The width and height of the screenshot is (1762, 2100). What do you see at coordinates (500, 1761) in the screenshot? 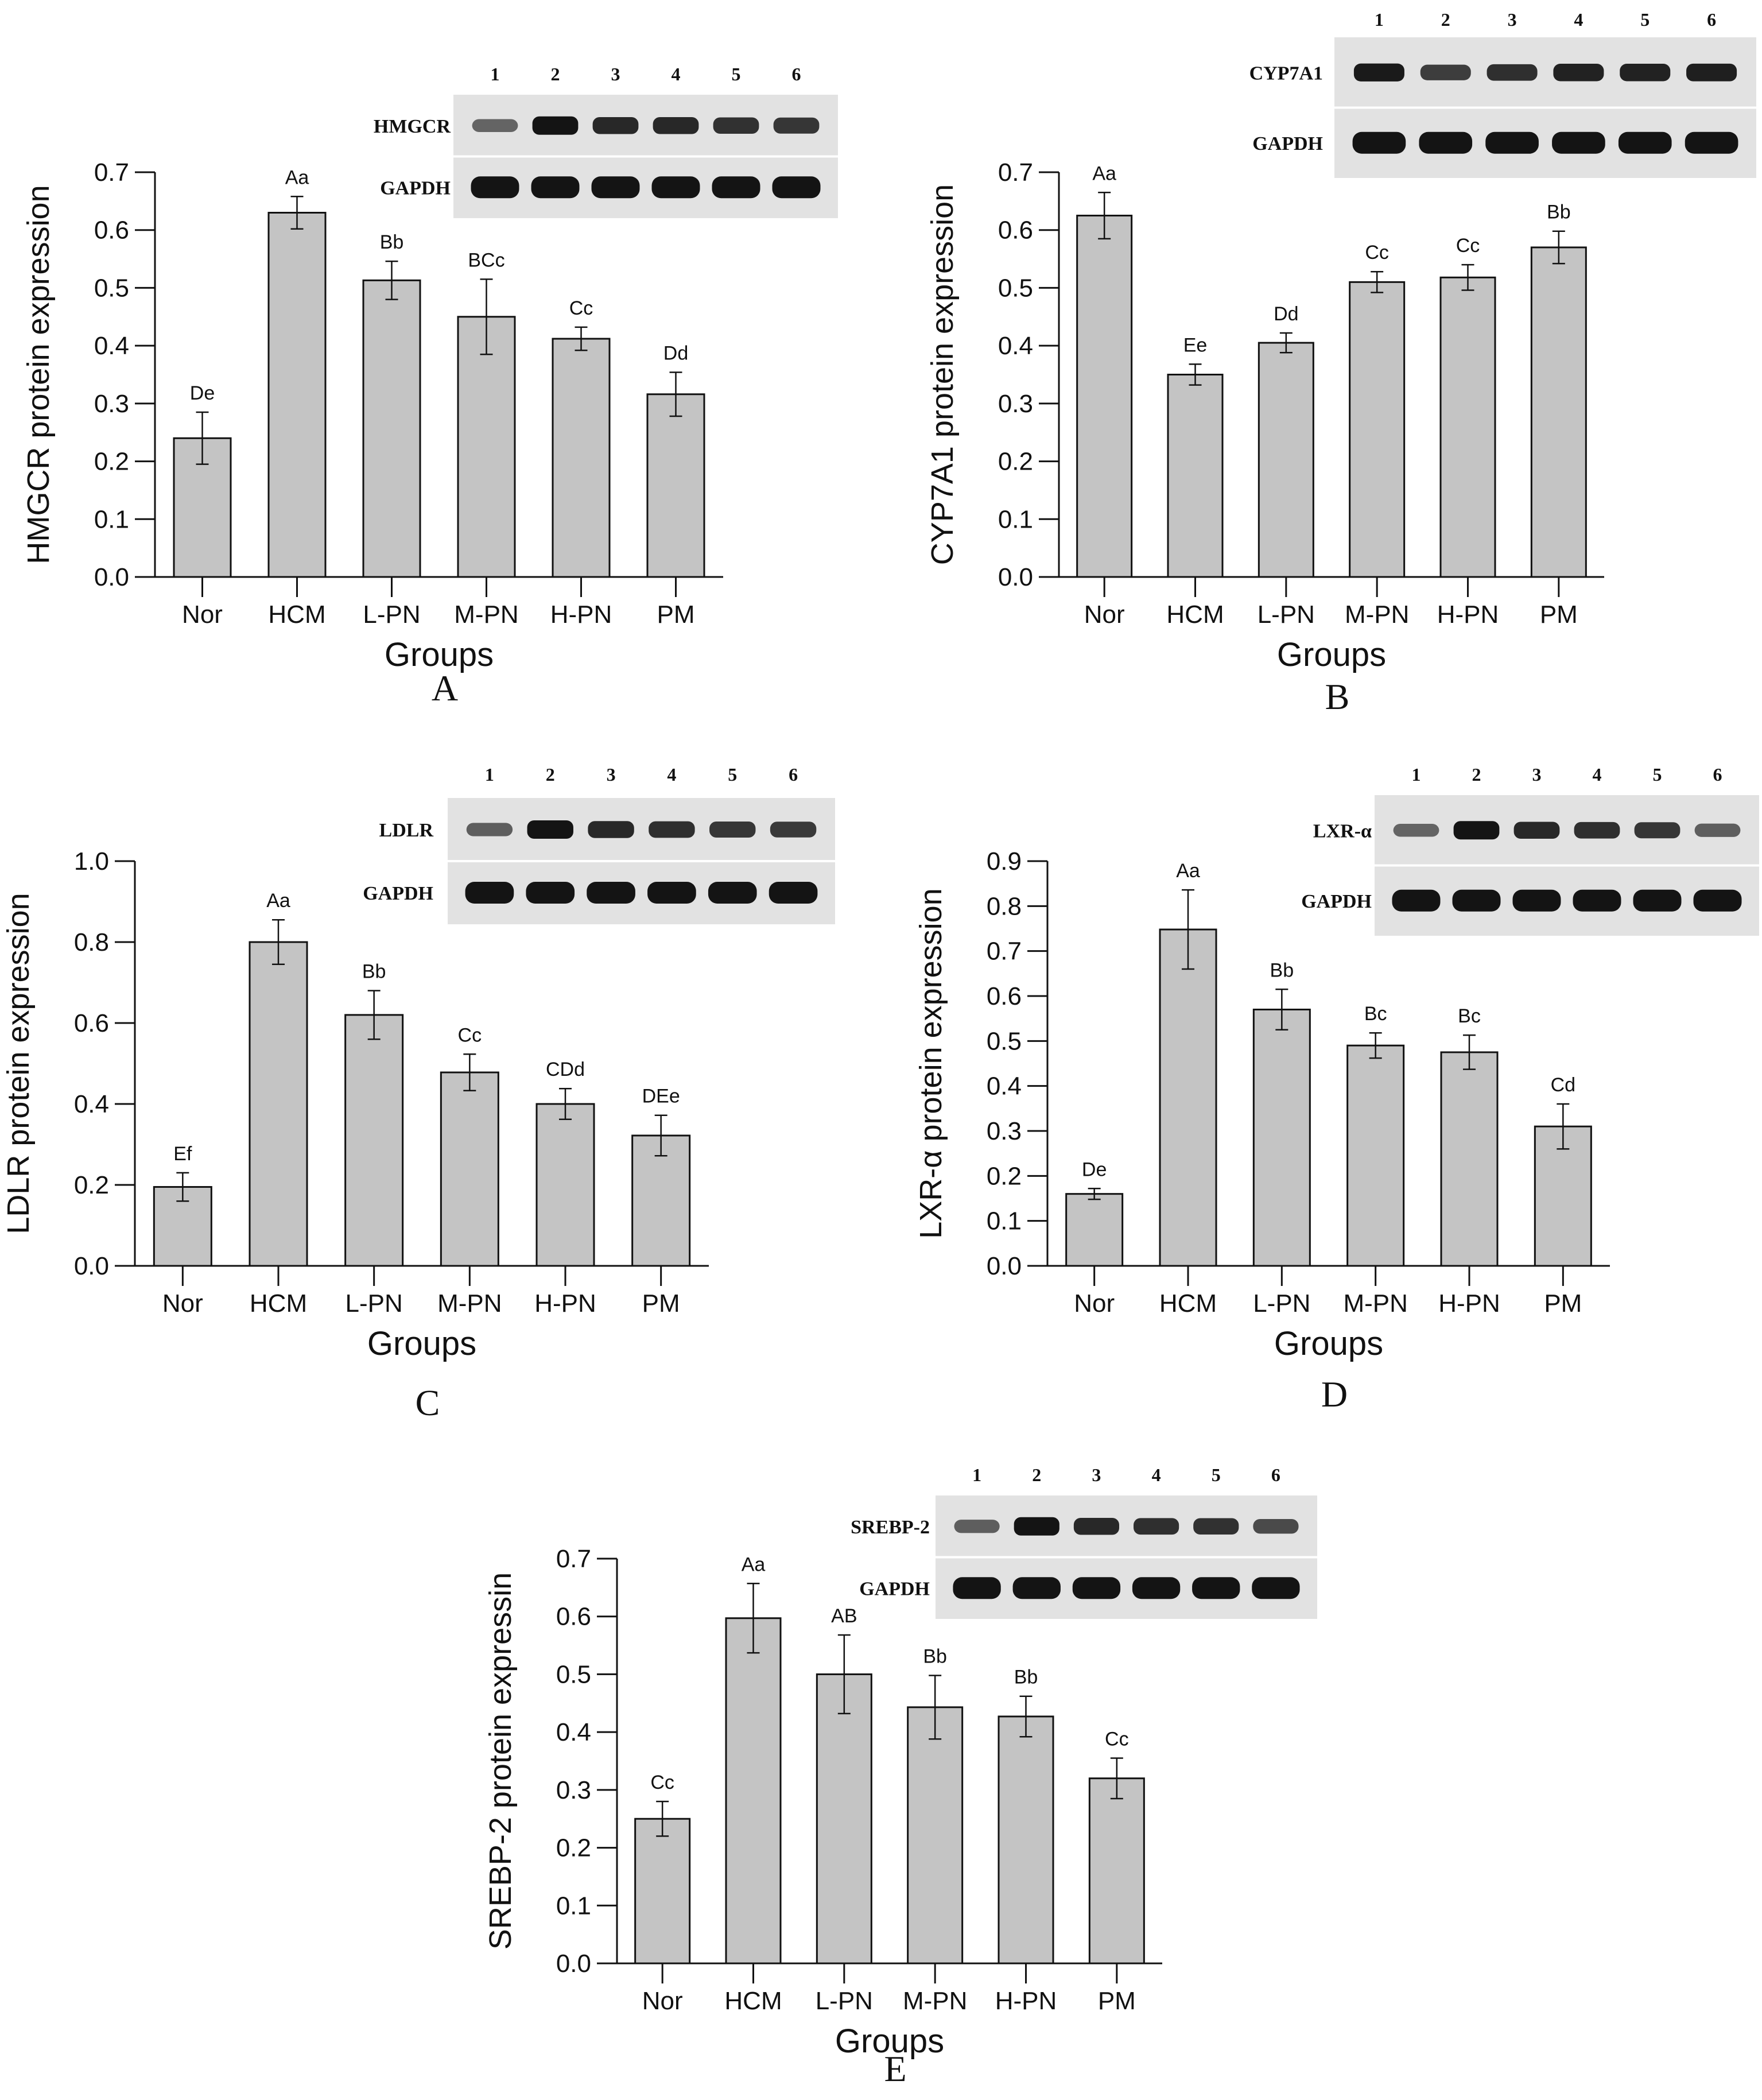
I see `y-axis-title: SREBP-2 protein expressin` at bounding box center [500, 1761].